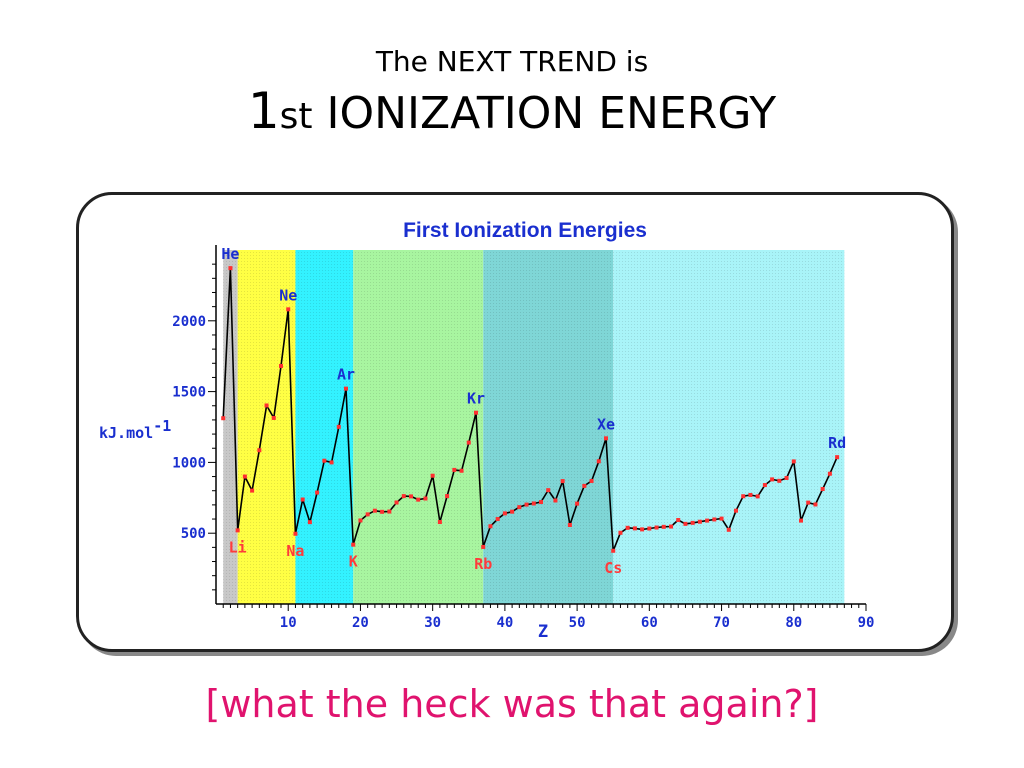 The height and width of the screenshot is (768, 1024). Describe the element at coordinates (346, 375) in the screenshot. I see `element-label-ar: Ar` at that location.